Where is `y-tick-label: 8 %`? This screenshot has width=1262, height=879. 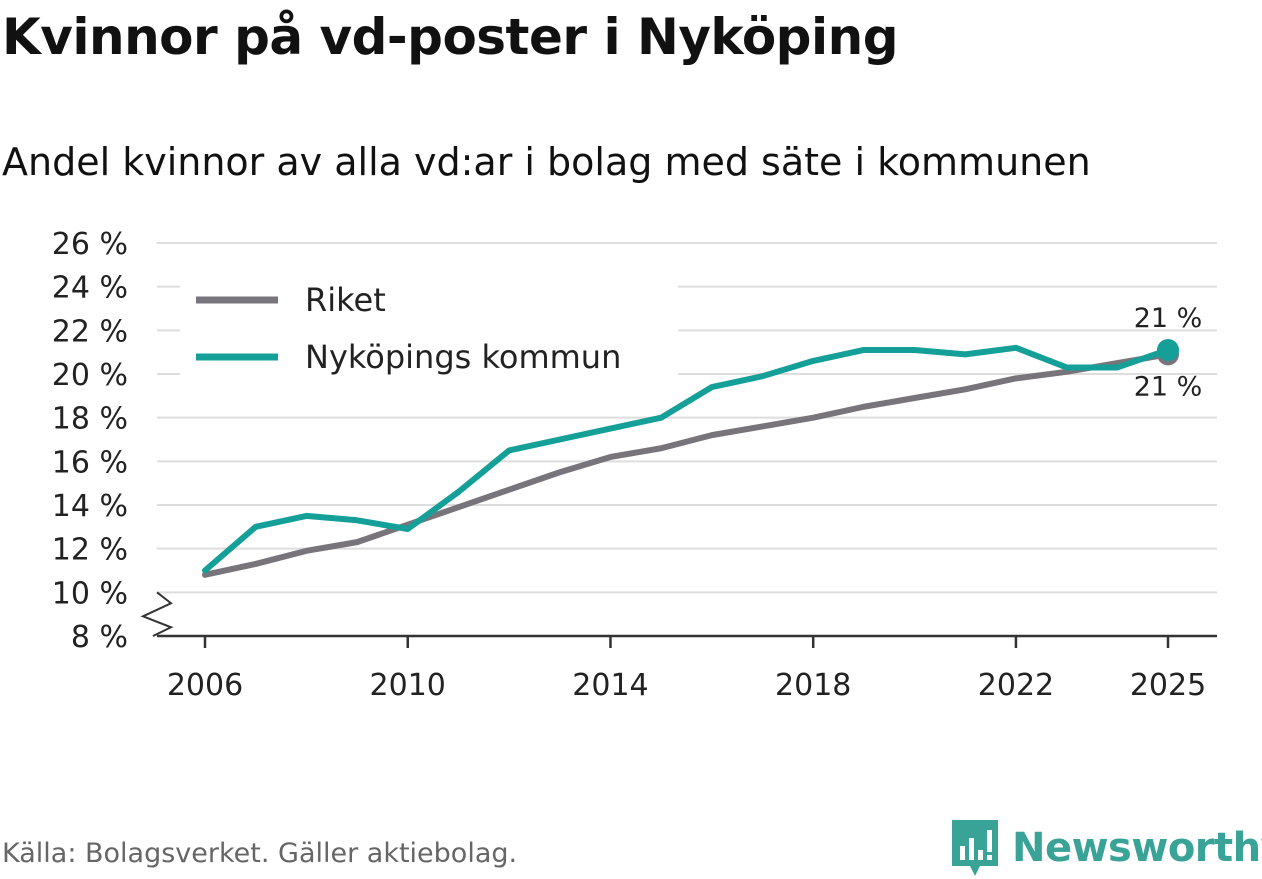
y-tick-label: 8 % is located at coordinates (99, 637).